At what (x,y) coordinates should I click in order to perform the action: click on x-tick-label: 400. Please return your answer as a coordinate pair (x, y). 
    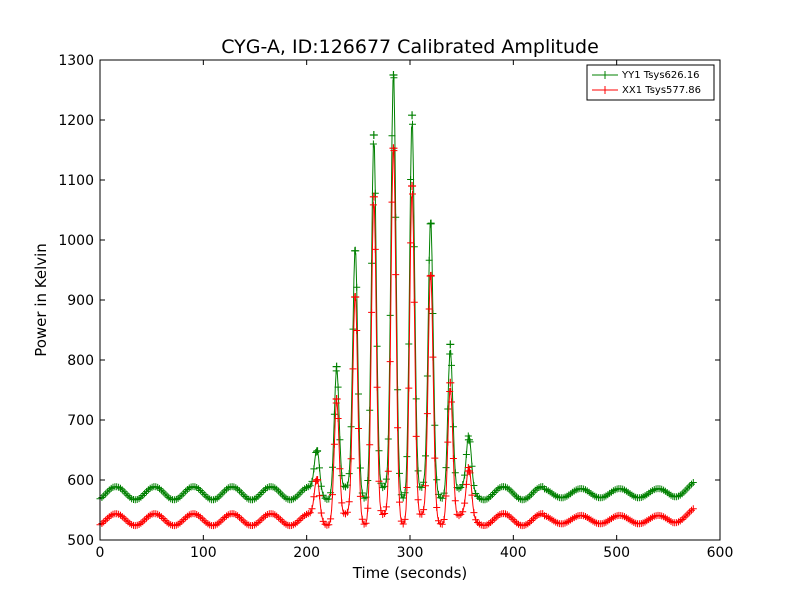
    Looking at the image, I should click on (513, 553).